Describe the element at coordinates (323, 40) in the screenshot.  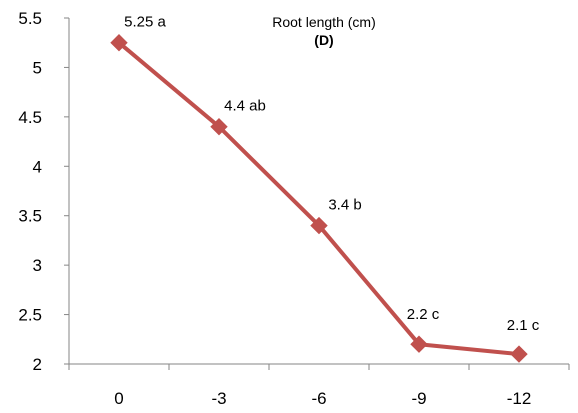
I see `chart-subtitle: (D)` at that location.